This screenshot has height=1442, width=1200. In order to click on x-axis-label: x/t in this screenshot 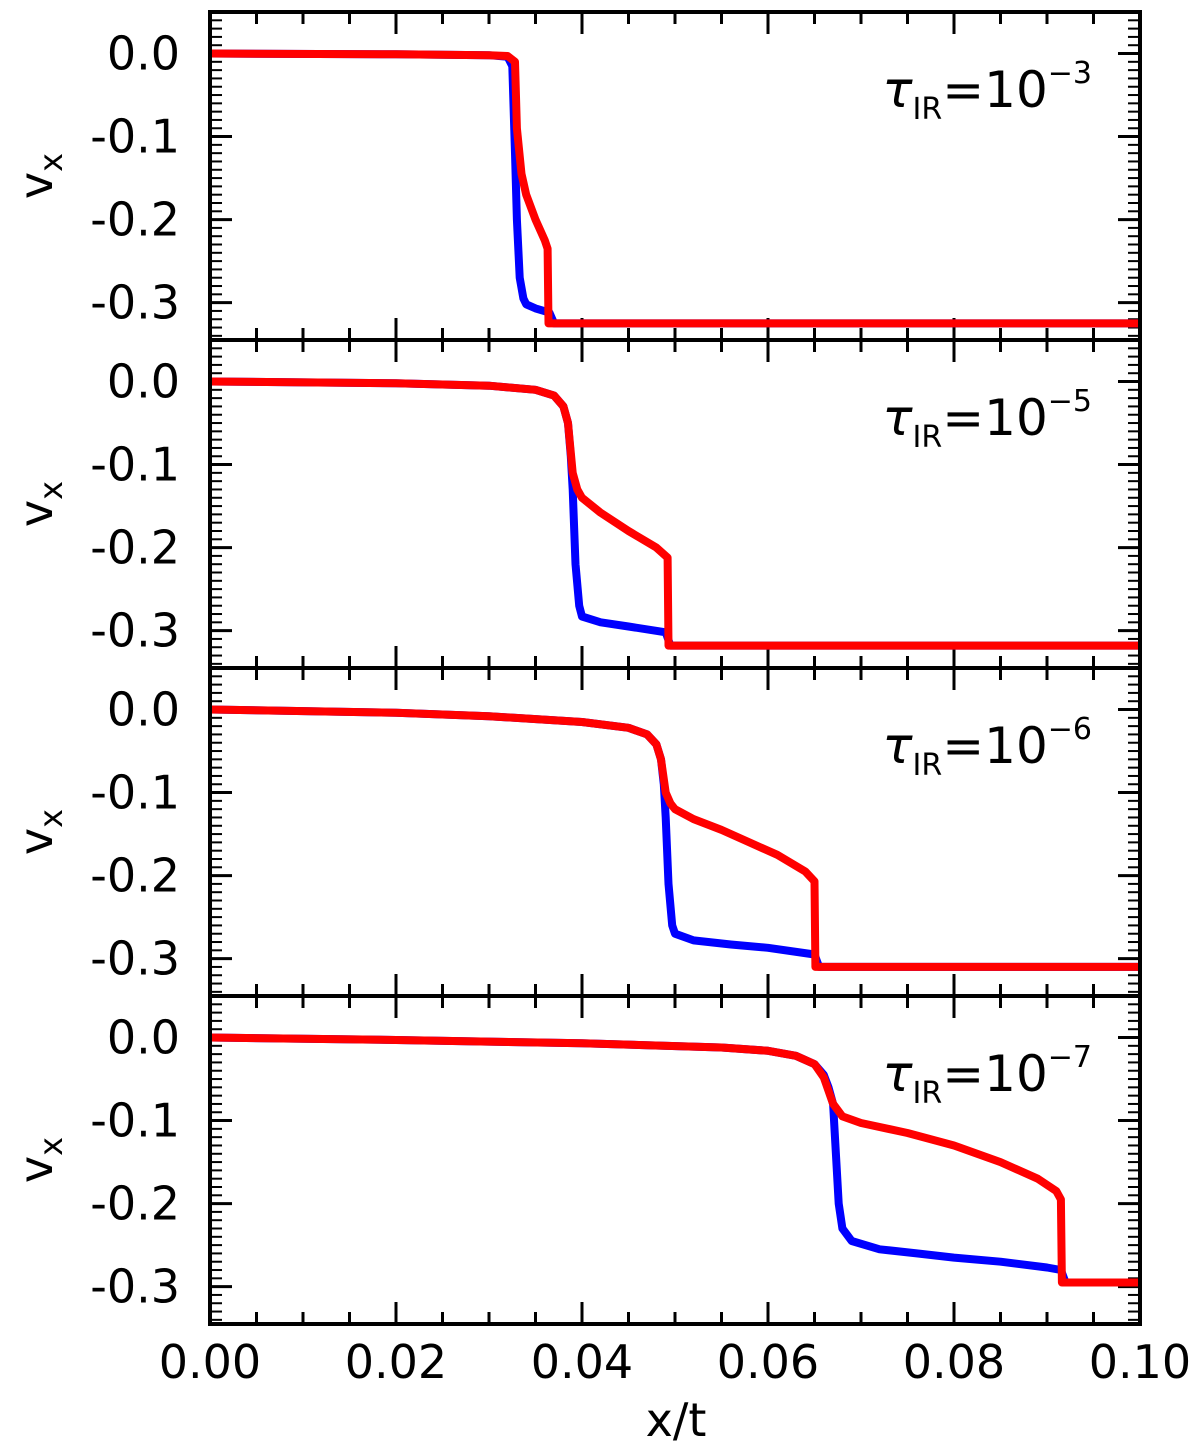, I will do `click(676, 1417)`.